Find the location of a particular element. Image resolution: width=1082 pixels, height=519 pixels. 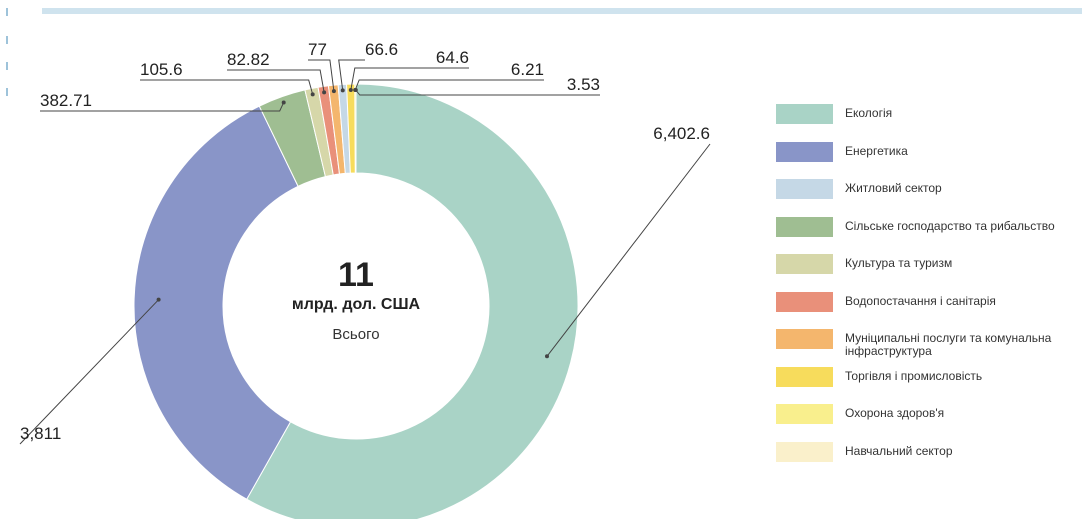

callout-культура-та-туризм: 105.6 is located at coordinates (227, 78).